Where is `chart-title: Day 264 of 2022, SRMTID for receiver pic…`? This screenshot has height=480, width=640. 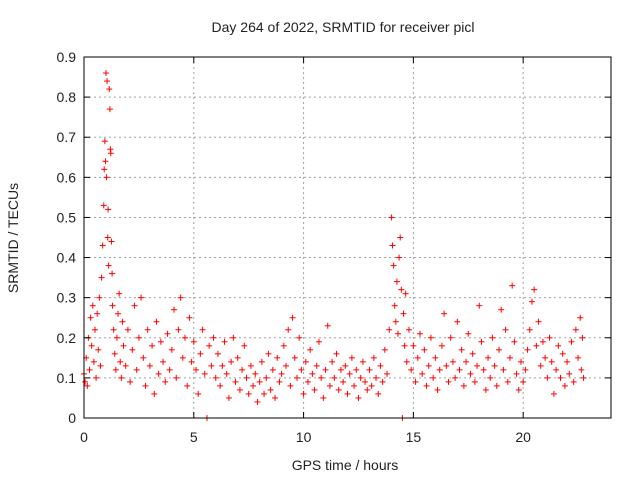 chart-title: Day 264 of 2022, SRMTID for receiver pic… is located at coordinates (343, 27).